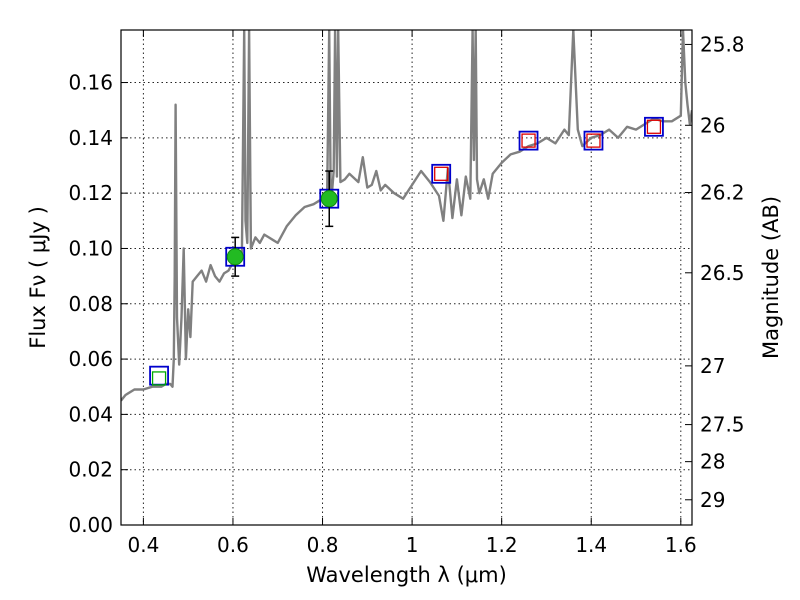 The image size is (800, 600). Describe the element at coordinates (38, 277) in the screenshot. I see `y-axis-label: Flux Fν ( μJy )` at that location.